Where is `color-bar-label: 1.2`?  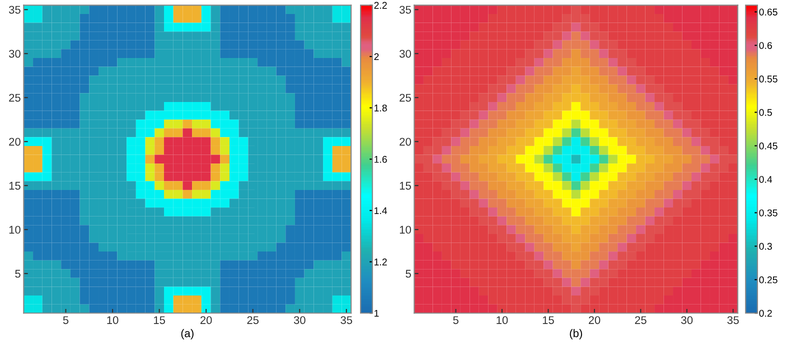
color-bar-label: 1.2 is located at coordinates (380, 262).